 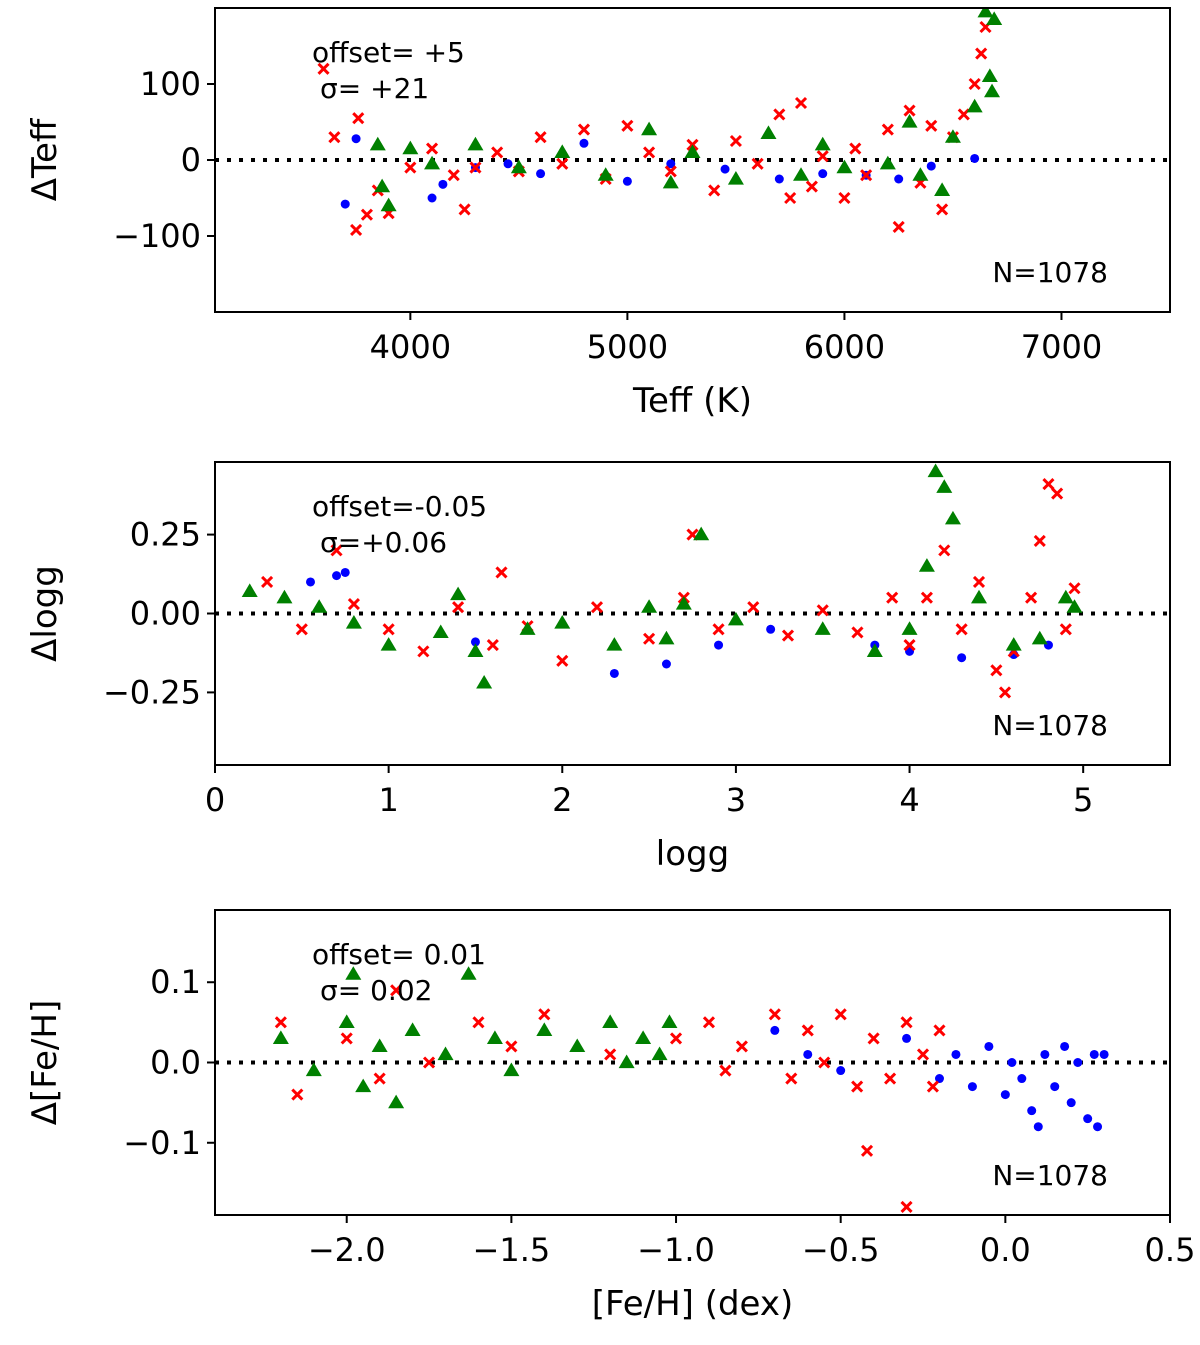 What do you see at coordinates (736, 800) in the screenshot?
I see `x-tick-label: 3` at bounding box center [736, 800].